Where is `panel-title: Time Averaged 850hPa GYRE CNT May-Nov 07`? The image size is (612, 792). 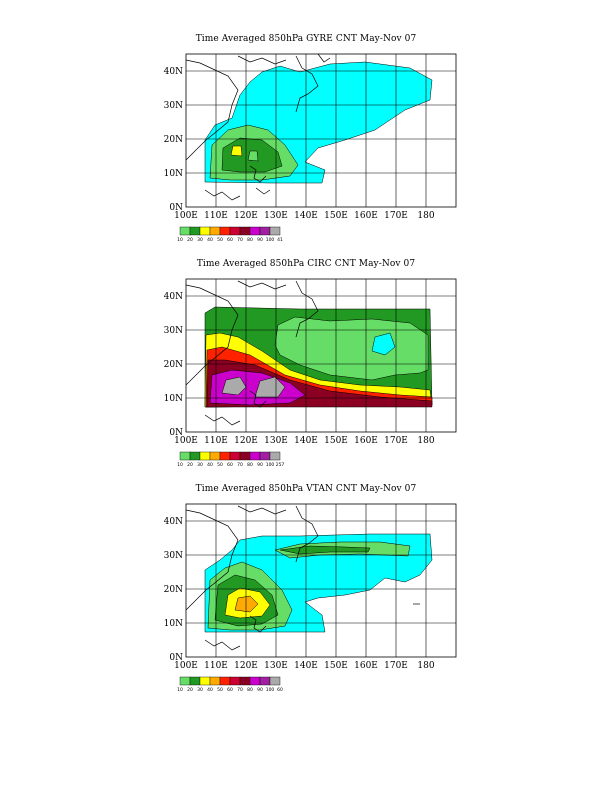
panel-title: Time Averaged 850hPa GYRE CNT May-Nov 07 is located at coordinates (306, 39).